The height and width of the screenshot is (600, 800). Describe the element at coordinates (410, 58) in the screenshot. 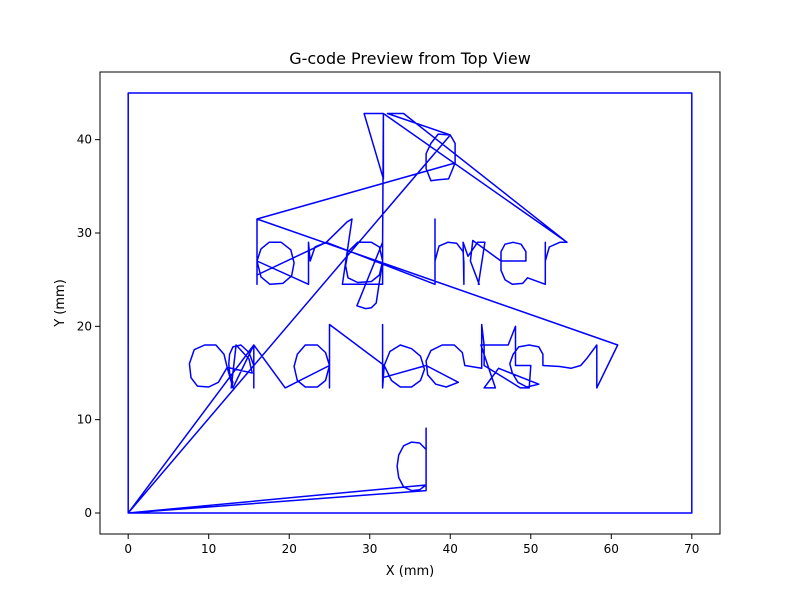

I see `chart-title: G-code Preview from Top View` at that location.